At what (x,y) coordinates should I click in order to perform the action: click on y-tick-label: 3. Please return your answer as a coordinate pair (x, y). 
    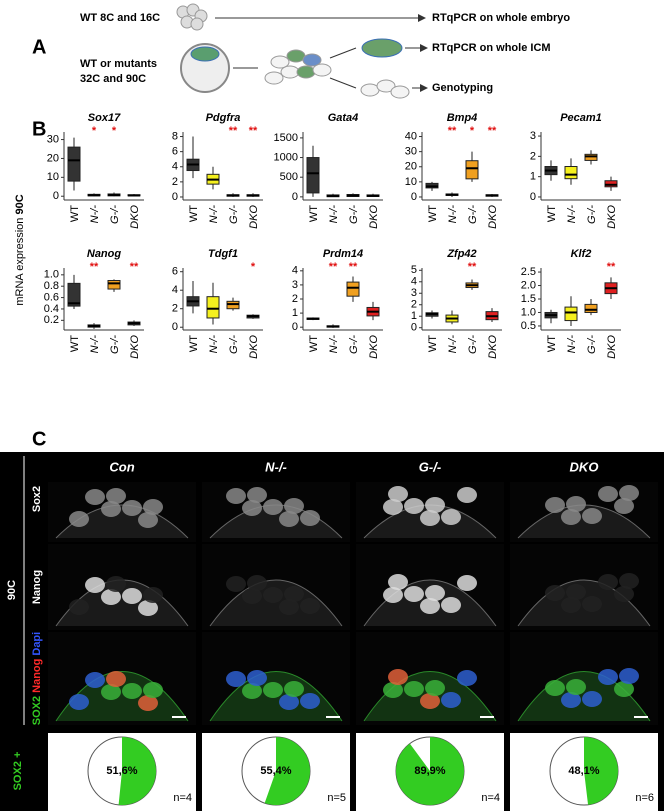
    Looking at the image, I should click on (414, 293).